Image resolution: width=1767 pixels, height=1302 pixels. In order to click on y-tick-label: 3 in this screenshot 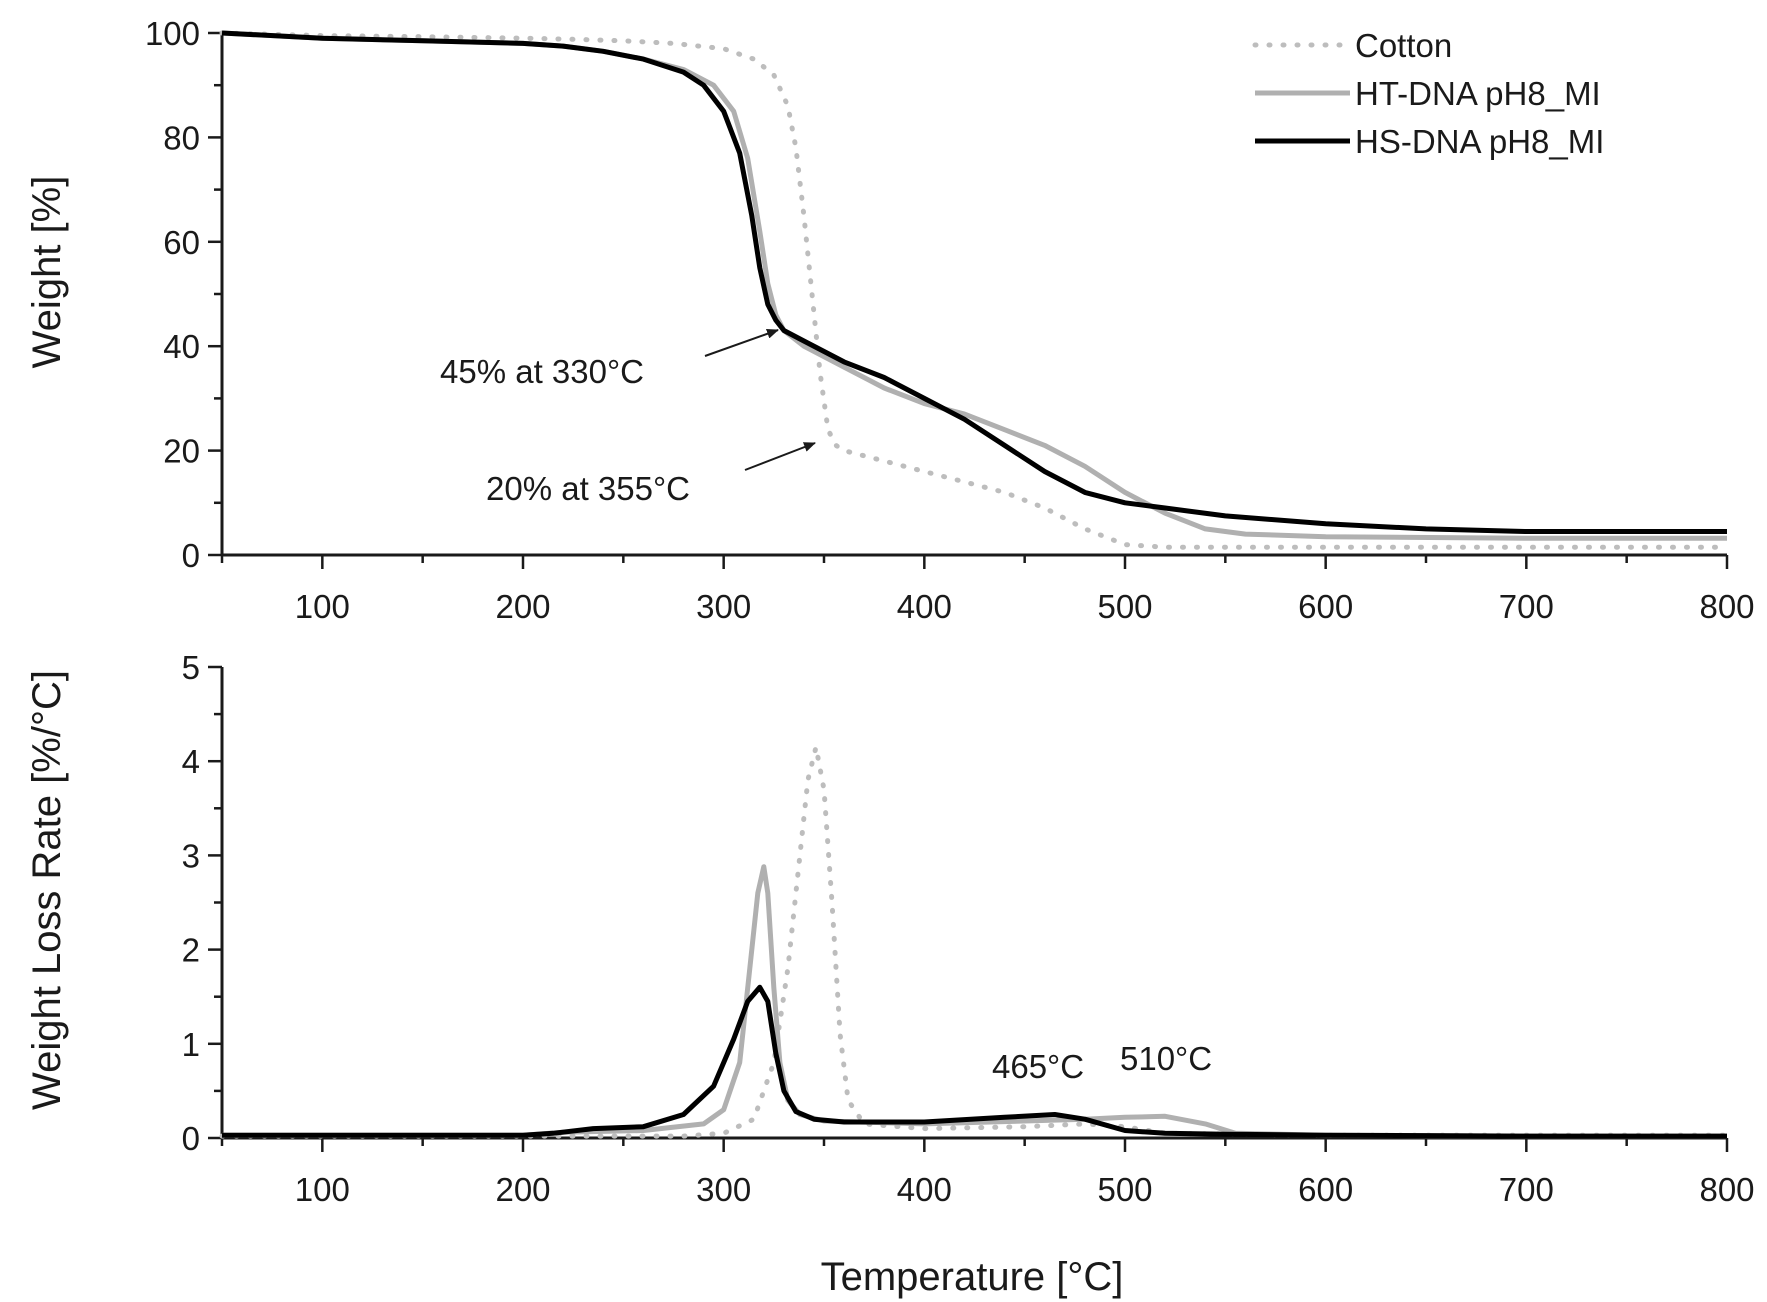, I will do `click(191, 855)`.